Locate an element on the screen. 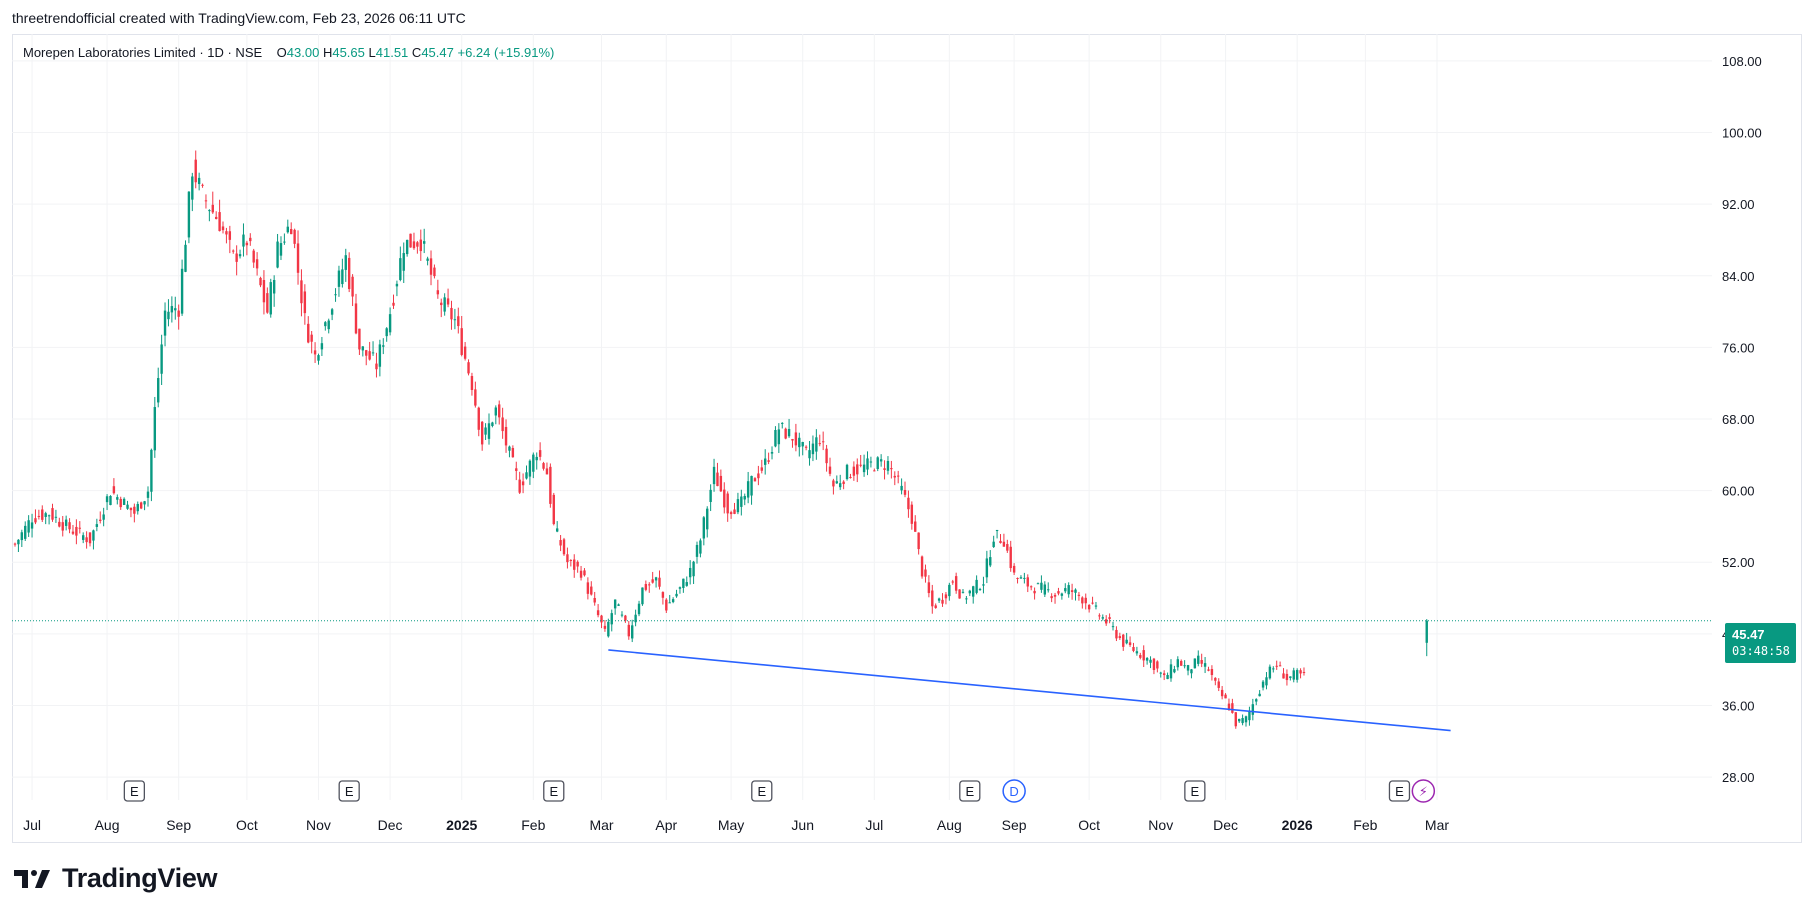  date-tick-label: Sep is located at coordinates (1014, 825).